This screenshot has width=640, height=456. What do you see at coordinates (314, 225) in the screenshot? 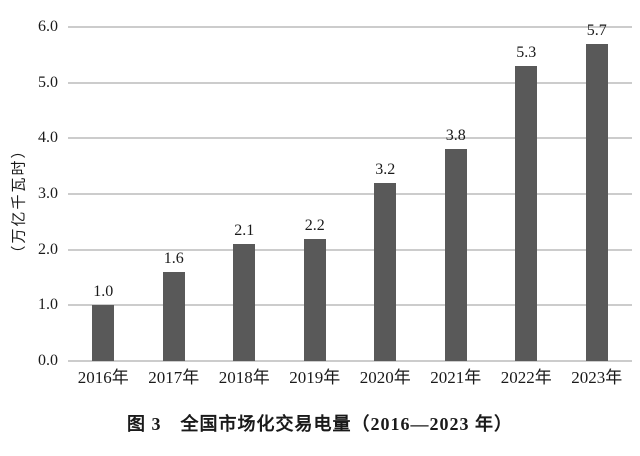
I see `bar-value-label: 2.2` at bounding box center [314, 225].